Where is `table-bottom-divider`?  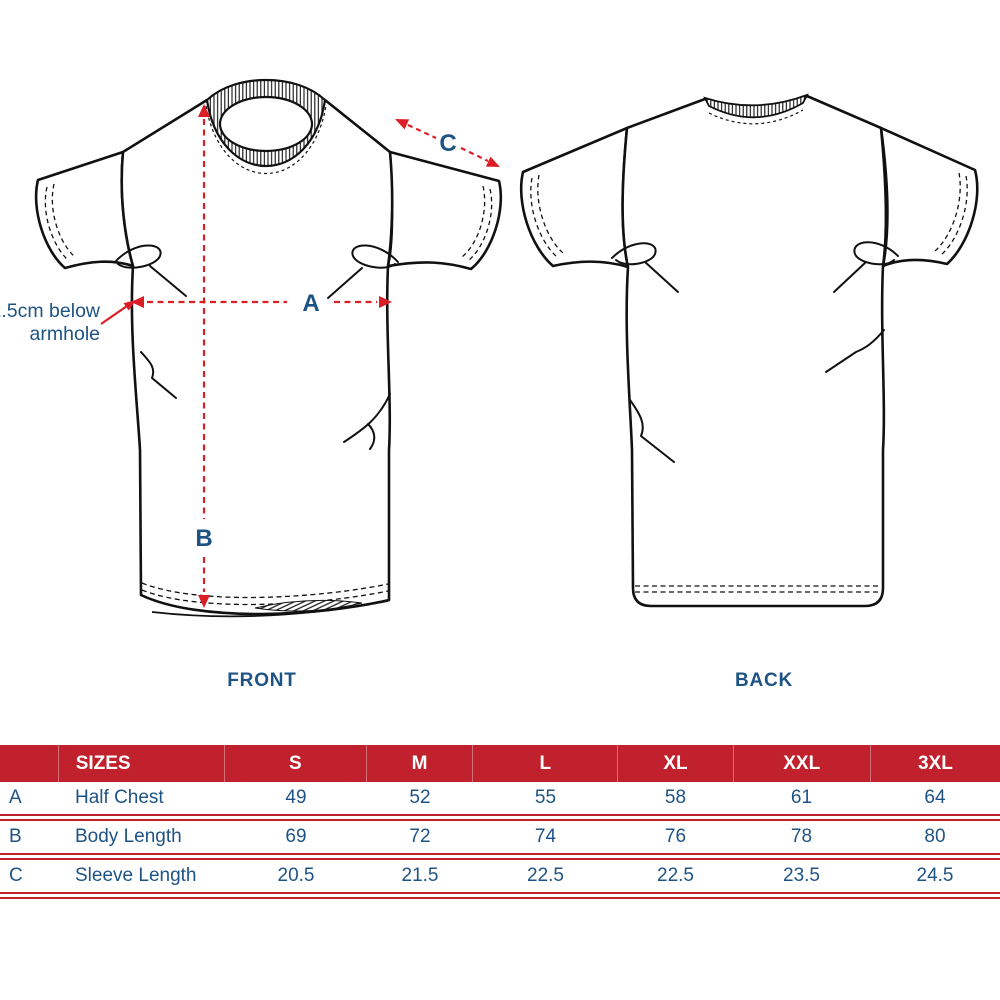 table-bottom-divider is located at coordinates (500, 895).